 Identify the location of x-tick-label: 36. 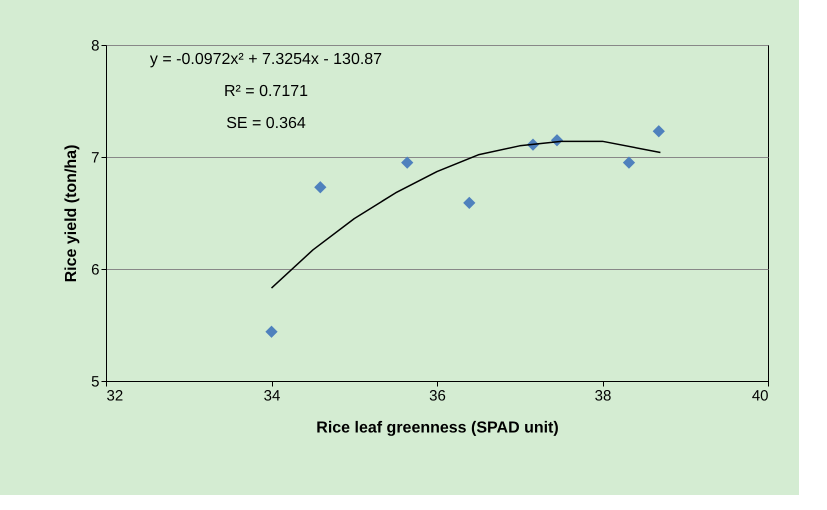
(437, 396).